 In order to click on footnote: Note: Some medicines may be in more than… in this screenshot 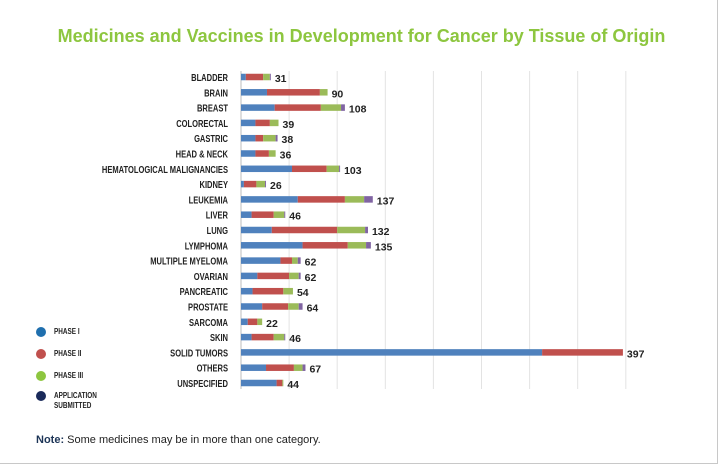, I will do `click(178, 440)`.